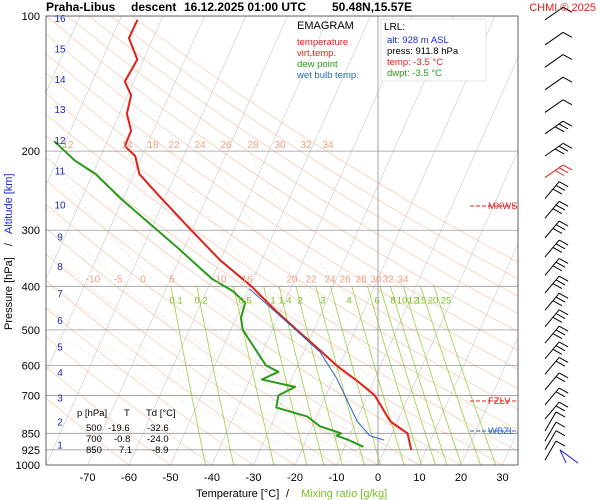 This screenshot has height=500, width=600. What do you see at coordinates (28, 466) in the screenshot?
I see `ytick-label: 1000` at bounding box center [28, 466].